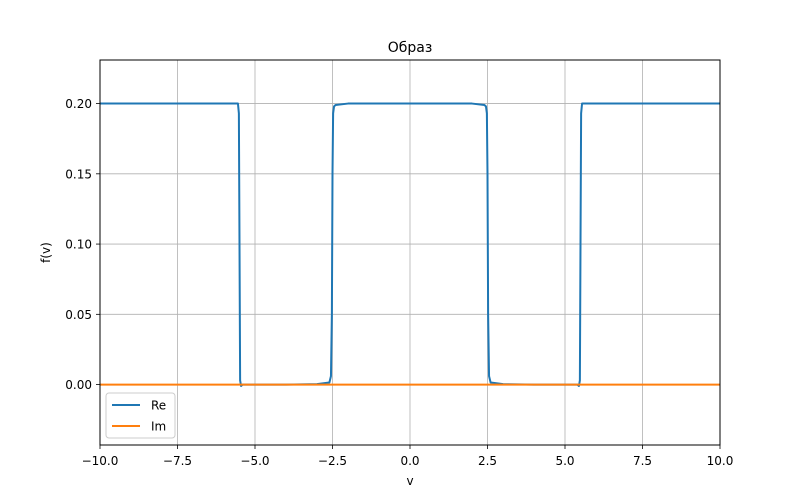  I want to click on legend-label-im: Im, so click(158, 427).